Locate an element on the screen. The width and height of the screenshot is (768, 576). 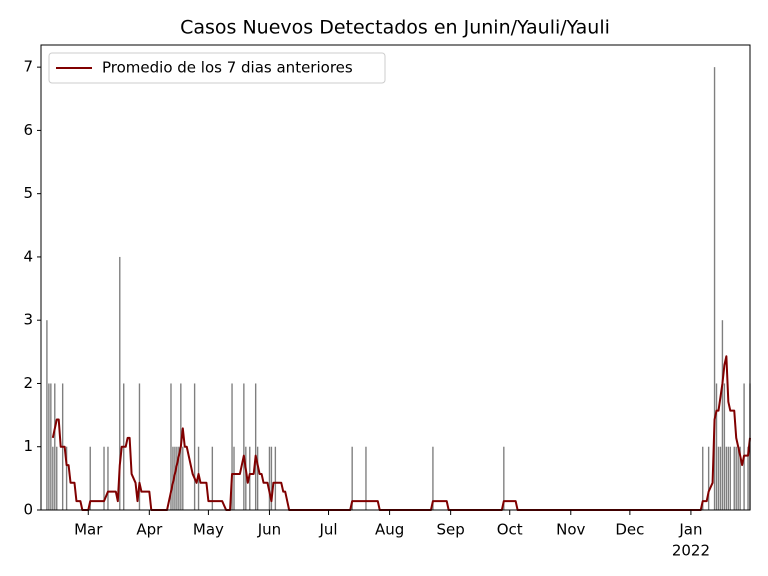
y-tick-label: 4 is located at coordinates (28, 256).